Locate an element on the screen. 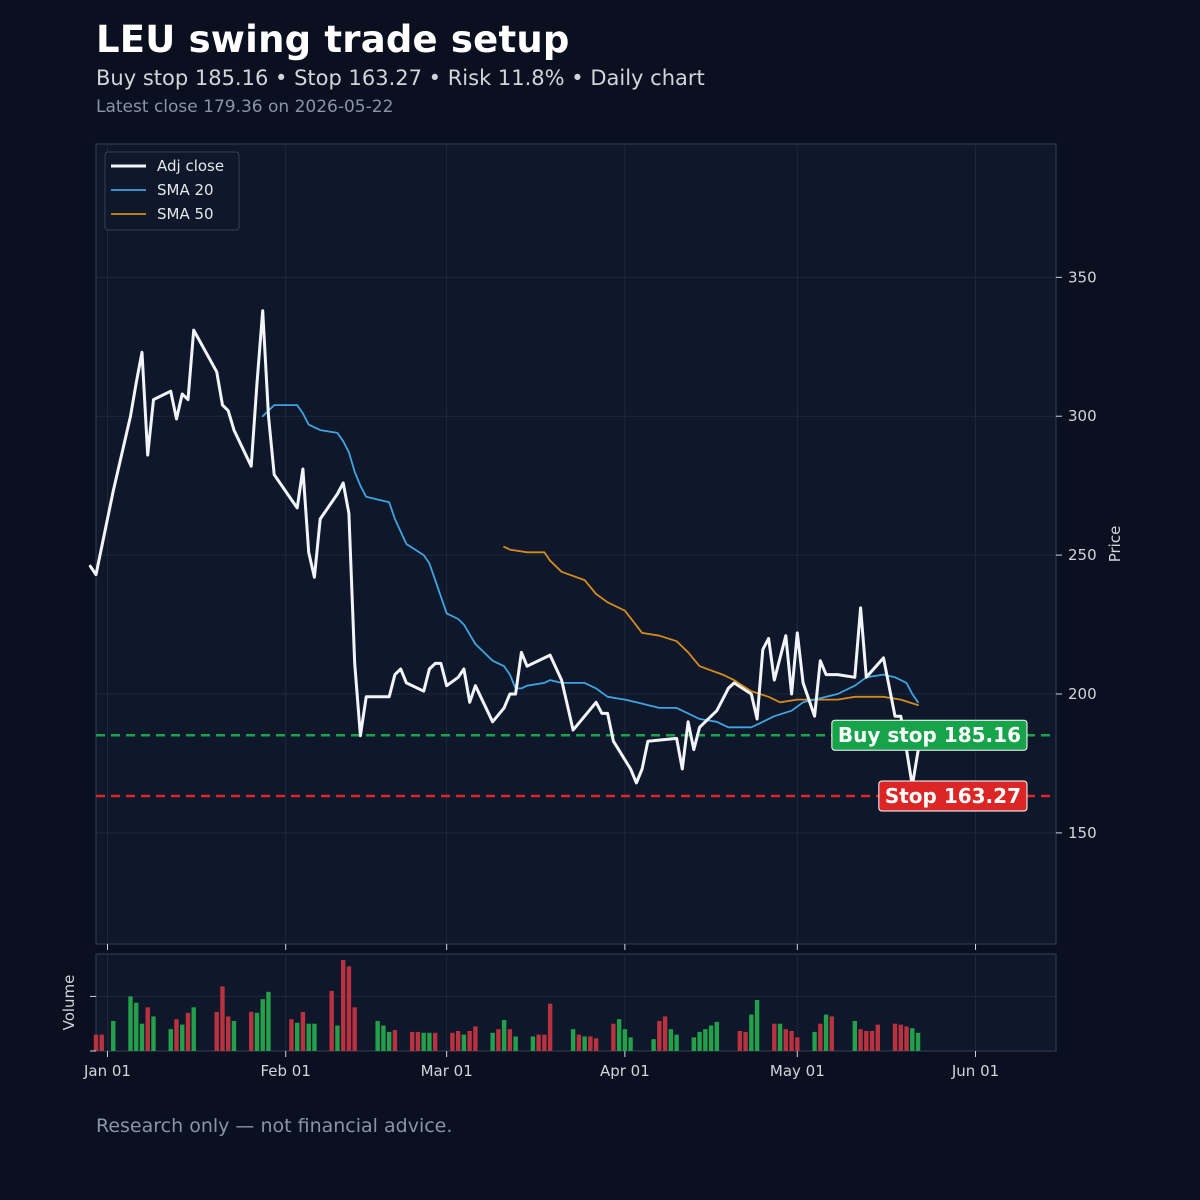 This screenshot has width=1200, height=1200. y-tick-label: 150 is located at coordinates (1082, 833).